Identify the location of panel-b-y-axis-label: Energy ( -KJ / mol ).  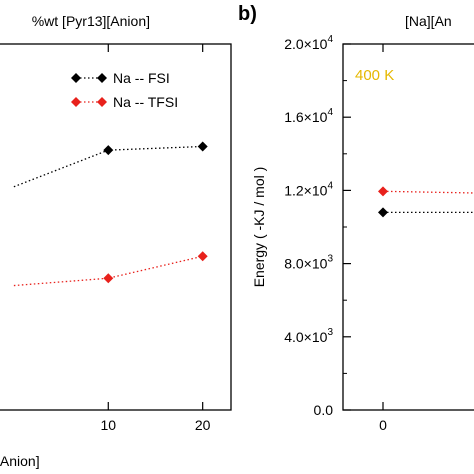
(259, 227).